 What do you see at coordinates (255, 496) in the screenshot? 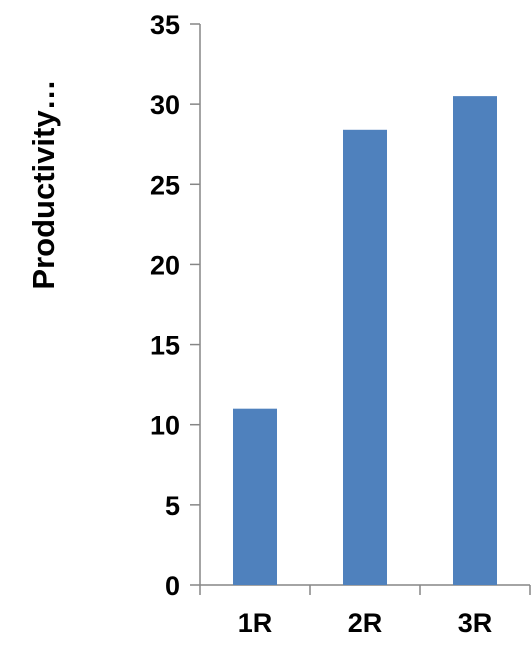
I see `bar-1R` at bounding box center [255, 496].